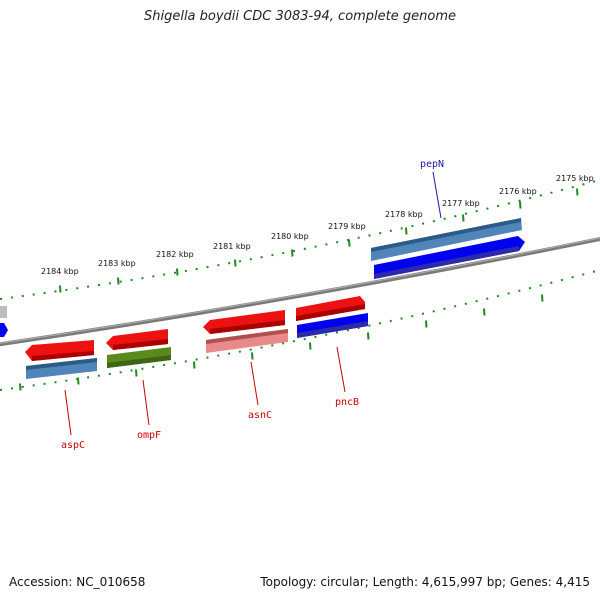 The height and width of the screenshot is (600, 600). What do you see at coordinates (290, 236) in the screenshot?
I see `scale-label: 2180 kbp` at bounding box center [290, 236].